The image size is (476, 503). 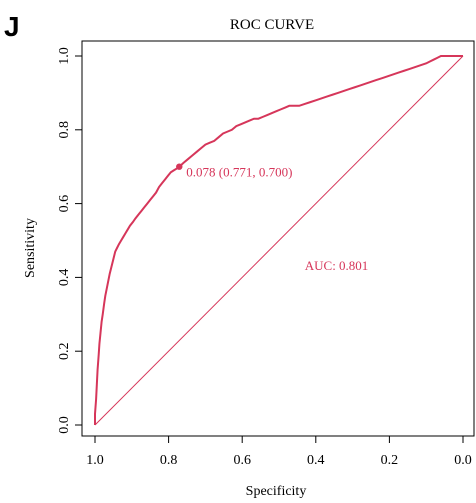 I want to click on y-tick-label: 0.2, so click(x=64, y=351).